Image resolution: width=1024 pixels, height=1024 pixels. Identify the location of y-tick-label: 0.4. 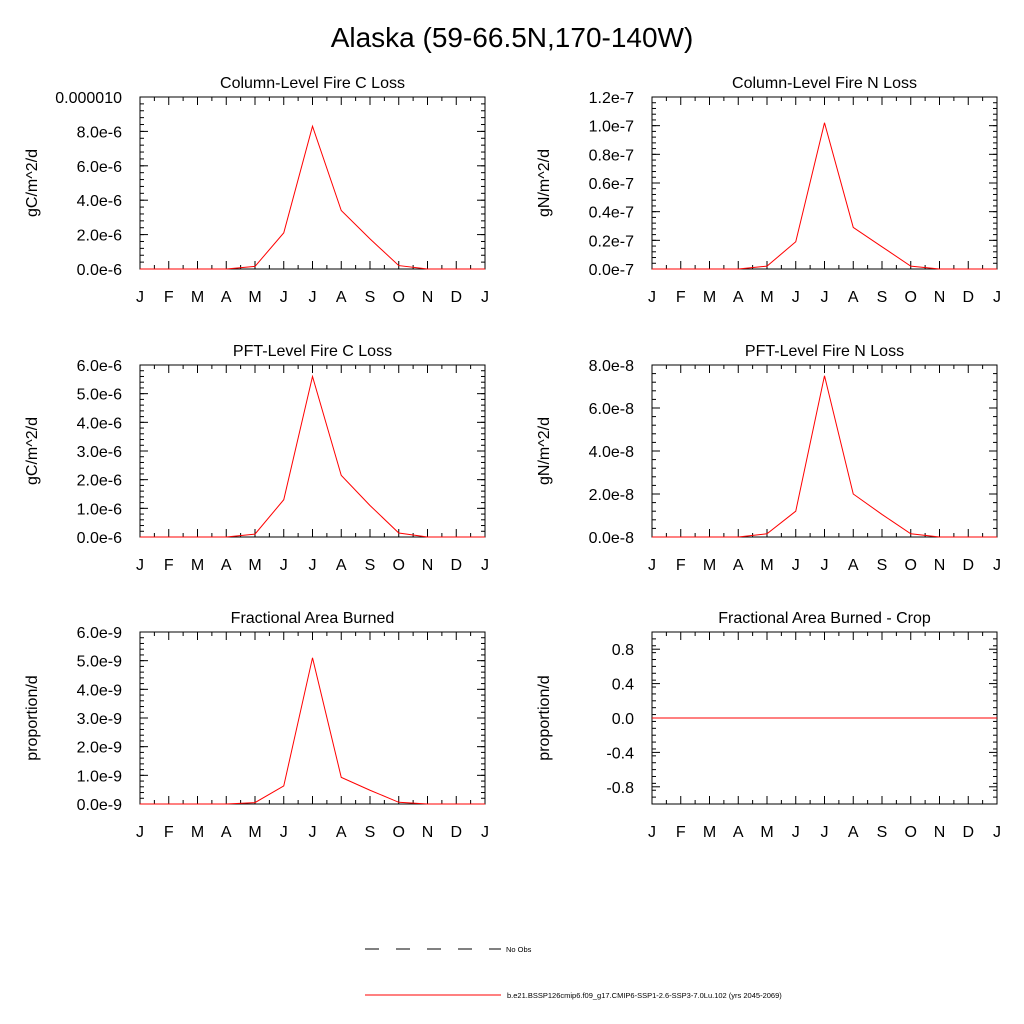
(623, 685).